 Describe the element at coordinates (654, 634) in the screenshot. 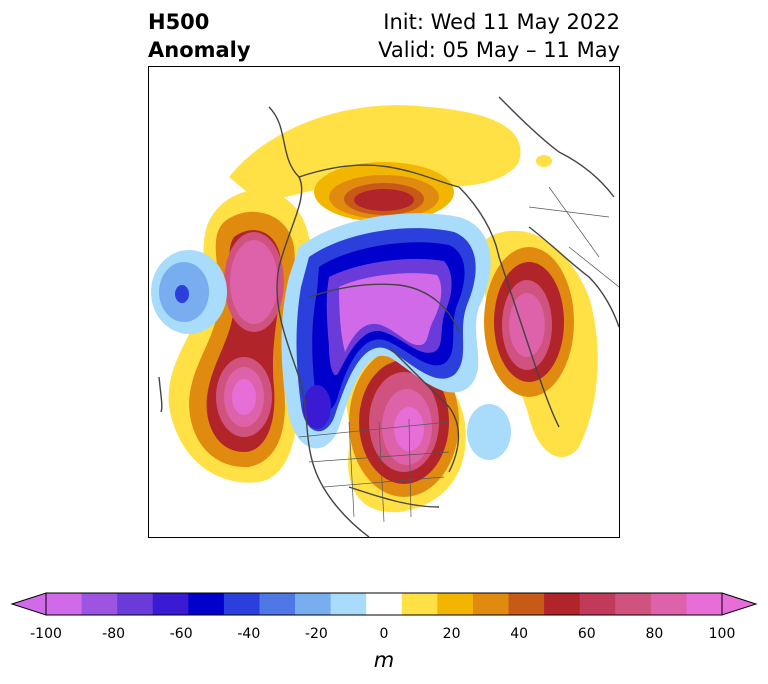

I see `colorbar-tick-label: 80` at that location.